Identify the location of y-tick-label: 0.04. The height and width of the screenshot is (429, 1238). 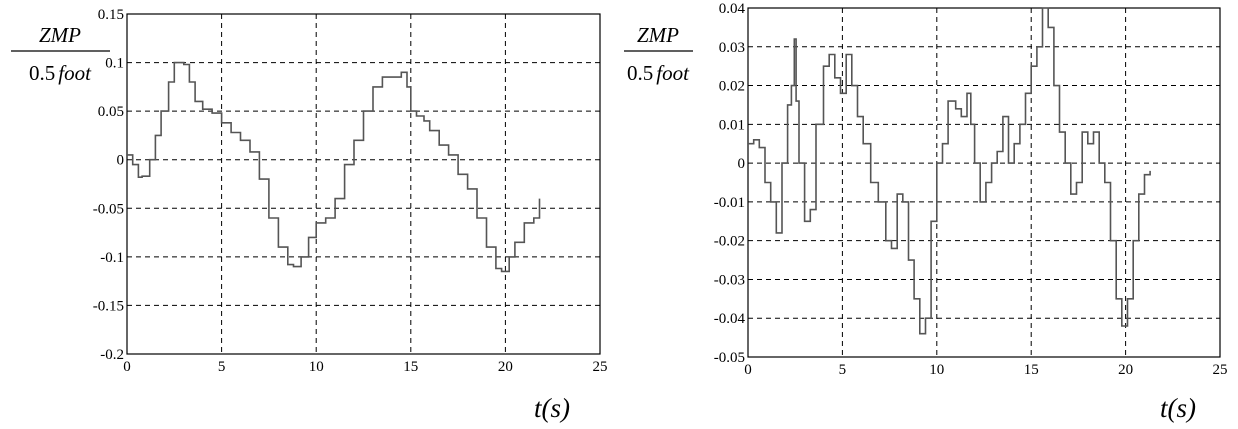
(732, 9).